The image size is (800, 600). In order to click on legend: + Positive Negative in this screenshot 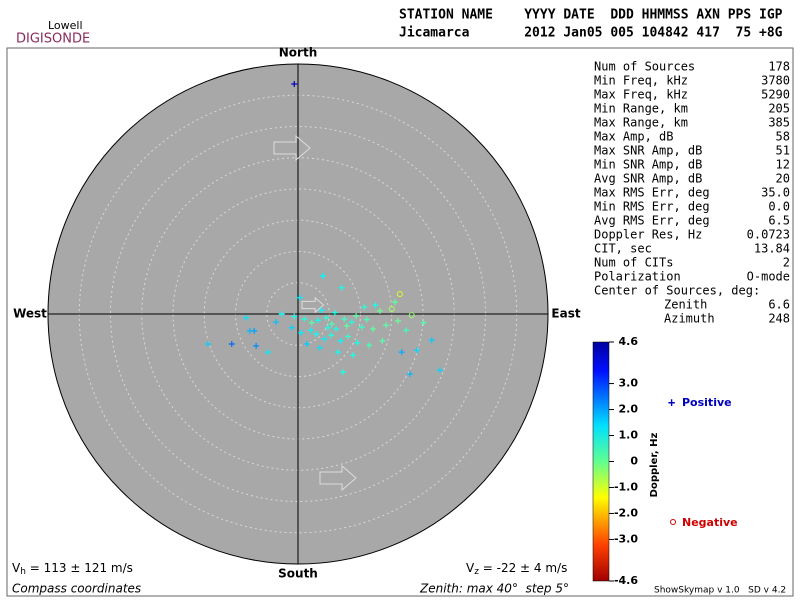, I will do `click(703, 463)`.